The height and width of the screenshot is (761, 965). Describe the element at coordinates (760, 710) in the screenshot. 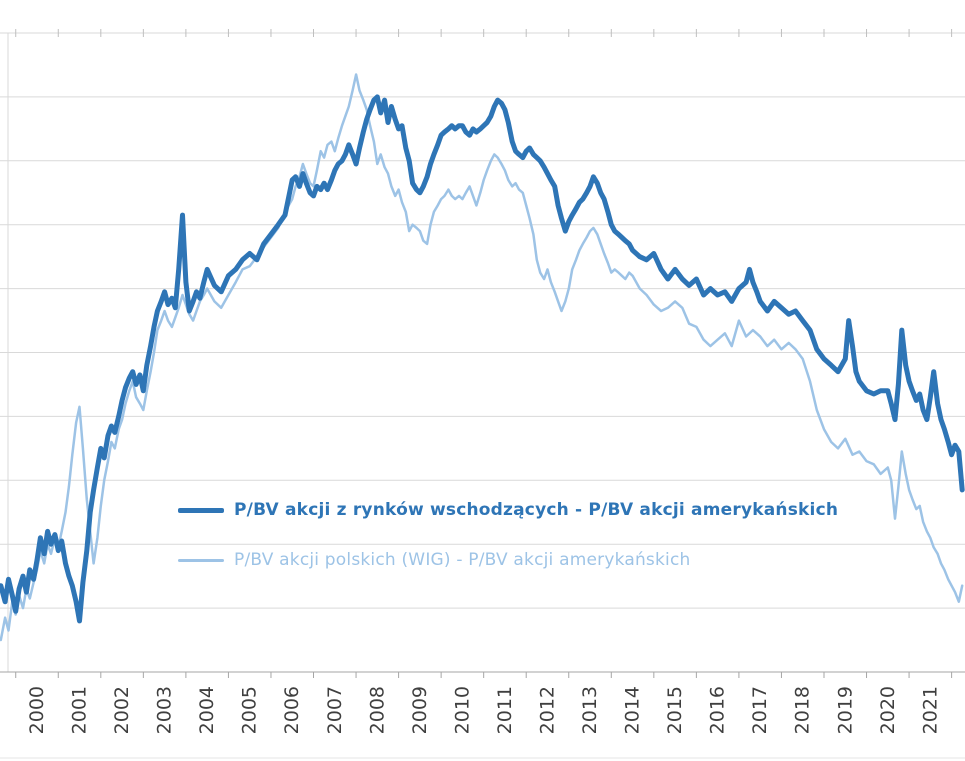

I see `svg-text: 2017` at that location.